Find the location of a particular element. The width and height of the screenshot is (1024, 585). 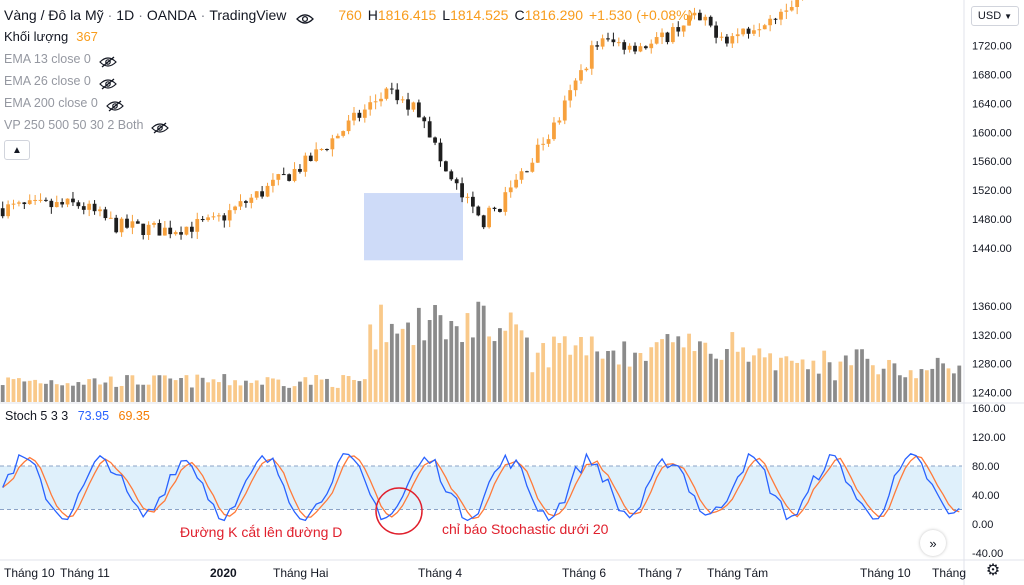

interval-label: 1D is located at coordinates (125, 15).